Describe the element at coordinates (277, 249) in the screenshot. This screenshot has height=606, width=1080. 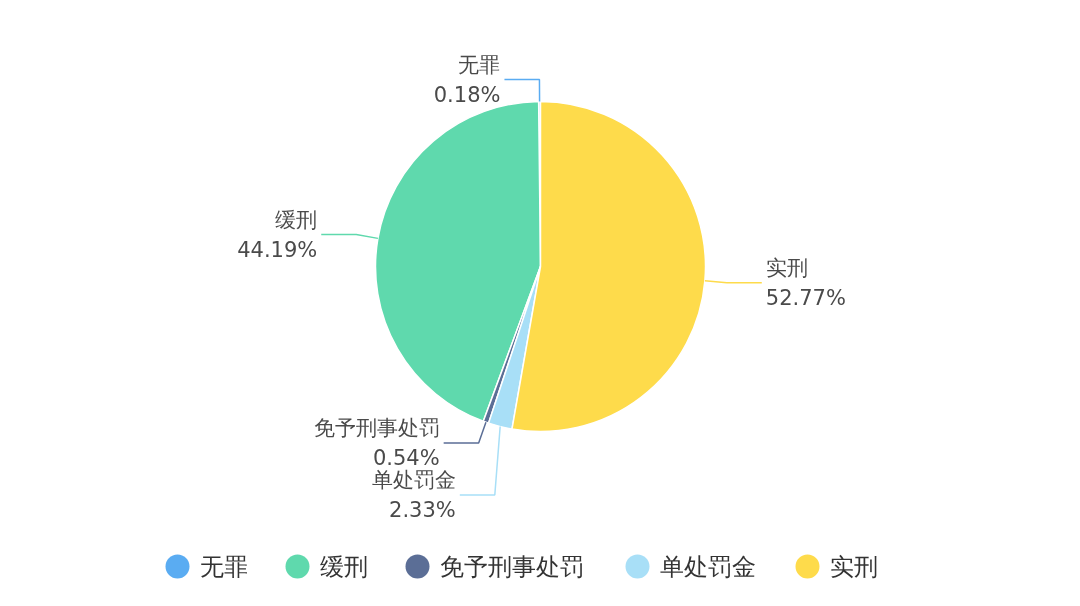
I see `data-label: 44.19%` at that location.